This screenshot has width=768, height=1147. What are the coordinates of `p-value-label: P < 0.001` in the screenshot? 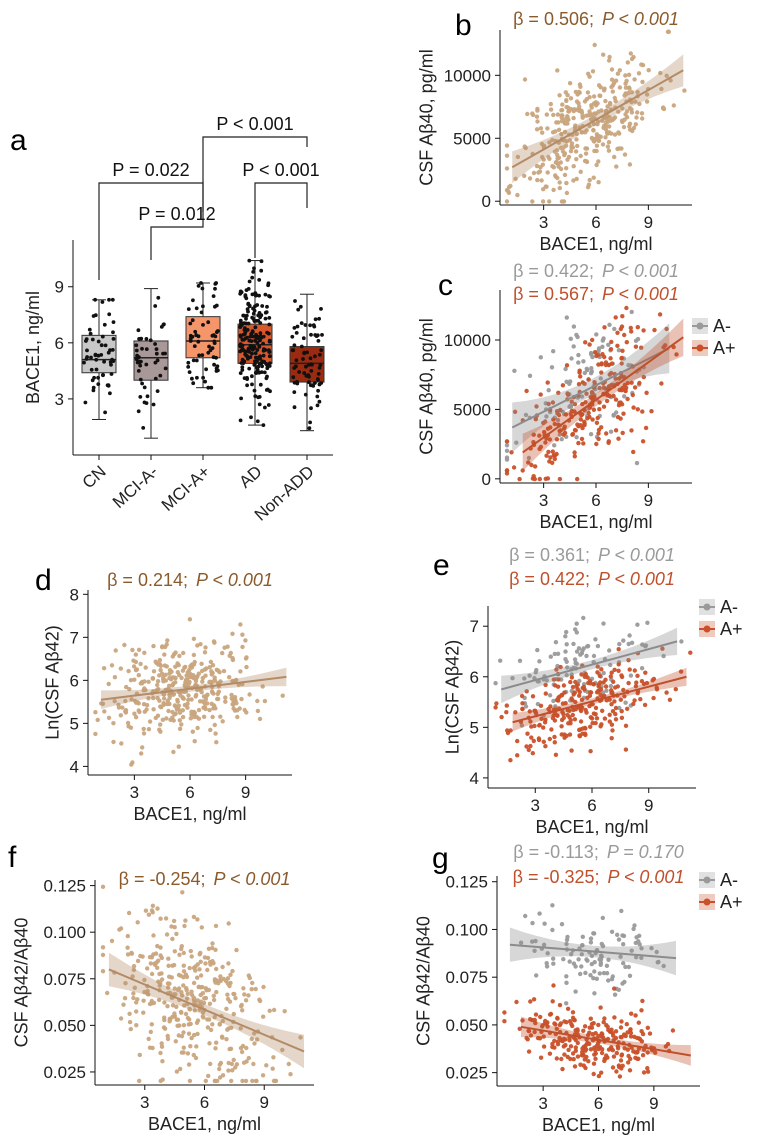 It's located at (280, 170).